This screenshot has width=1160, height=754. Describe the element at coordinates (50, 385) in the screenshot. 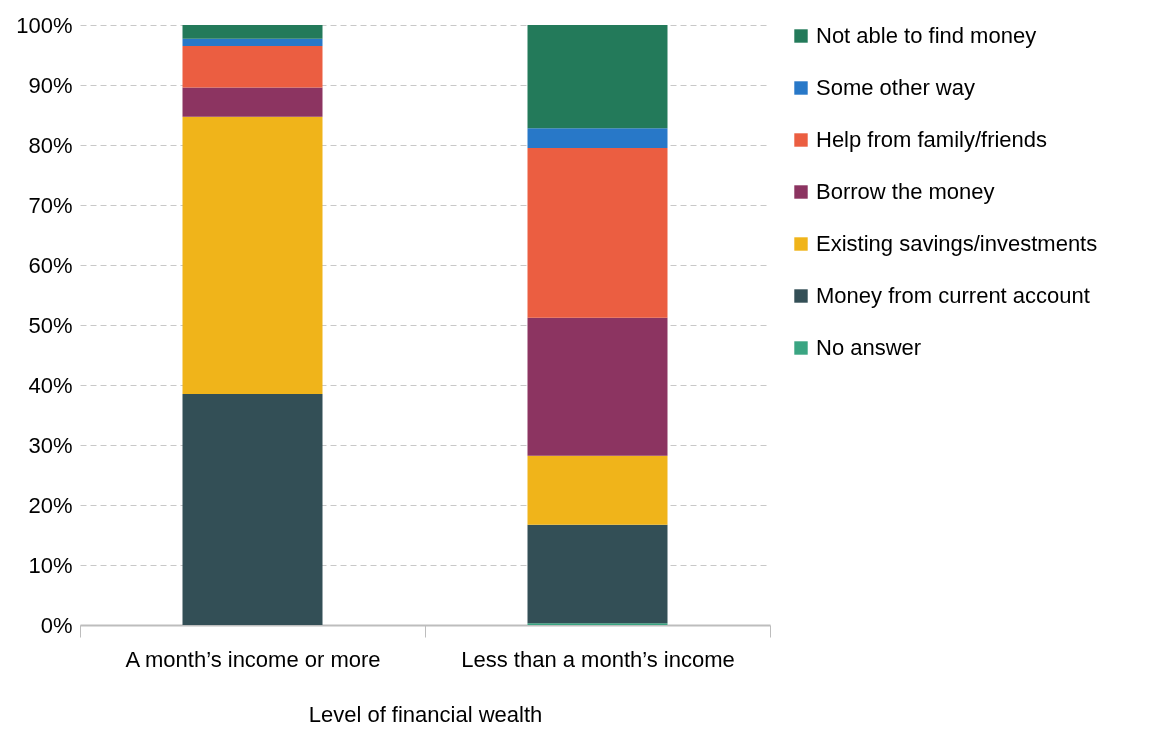

I see `y-tick-label: 40%` at that location.